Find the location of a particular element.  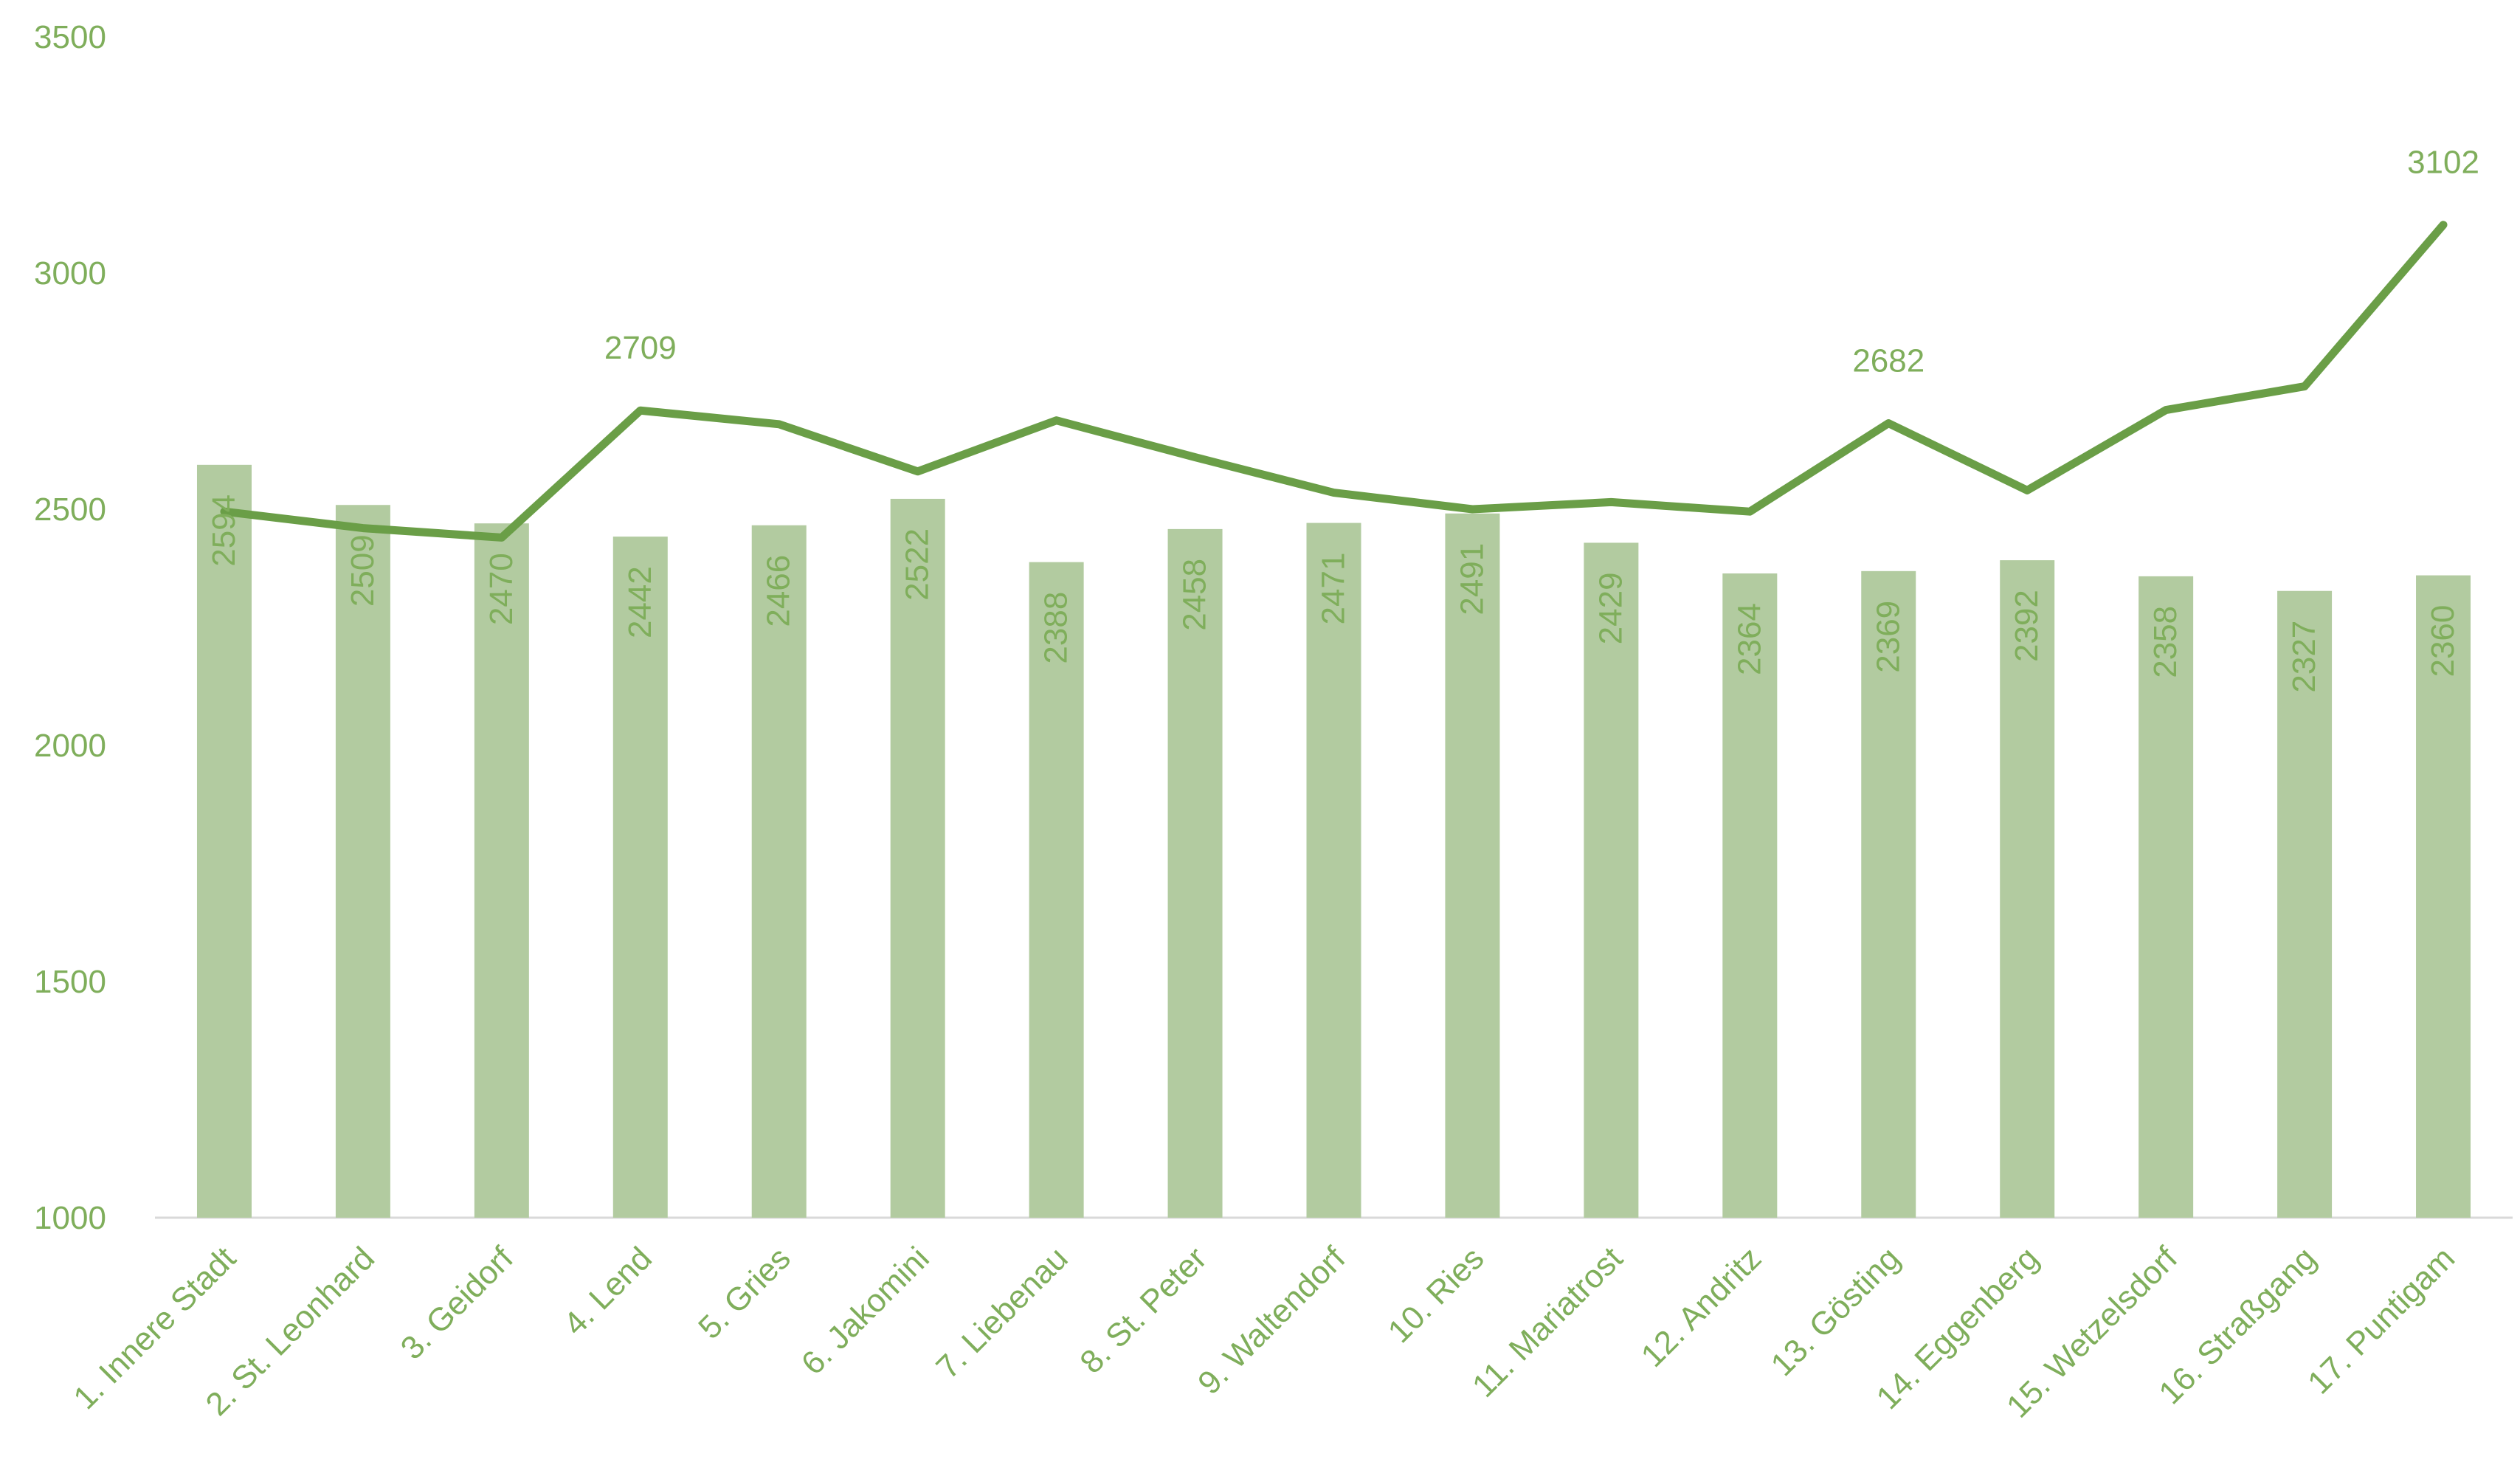

bar-data-label: 2471 is located at coordinates (1334, 589).